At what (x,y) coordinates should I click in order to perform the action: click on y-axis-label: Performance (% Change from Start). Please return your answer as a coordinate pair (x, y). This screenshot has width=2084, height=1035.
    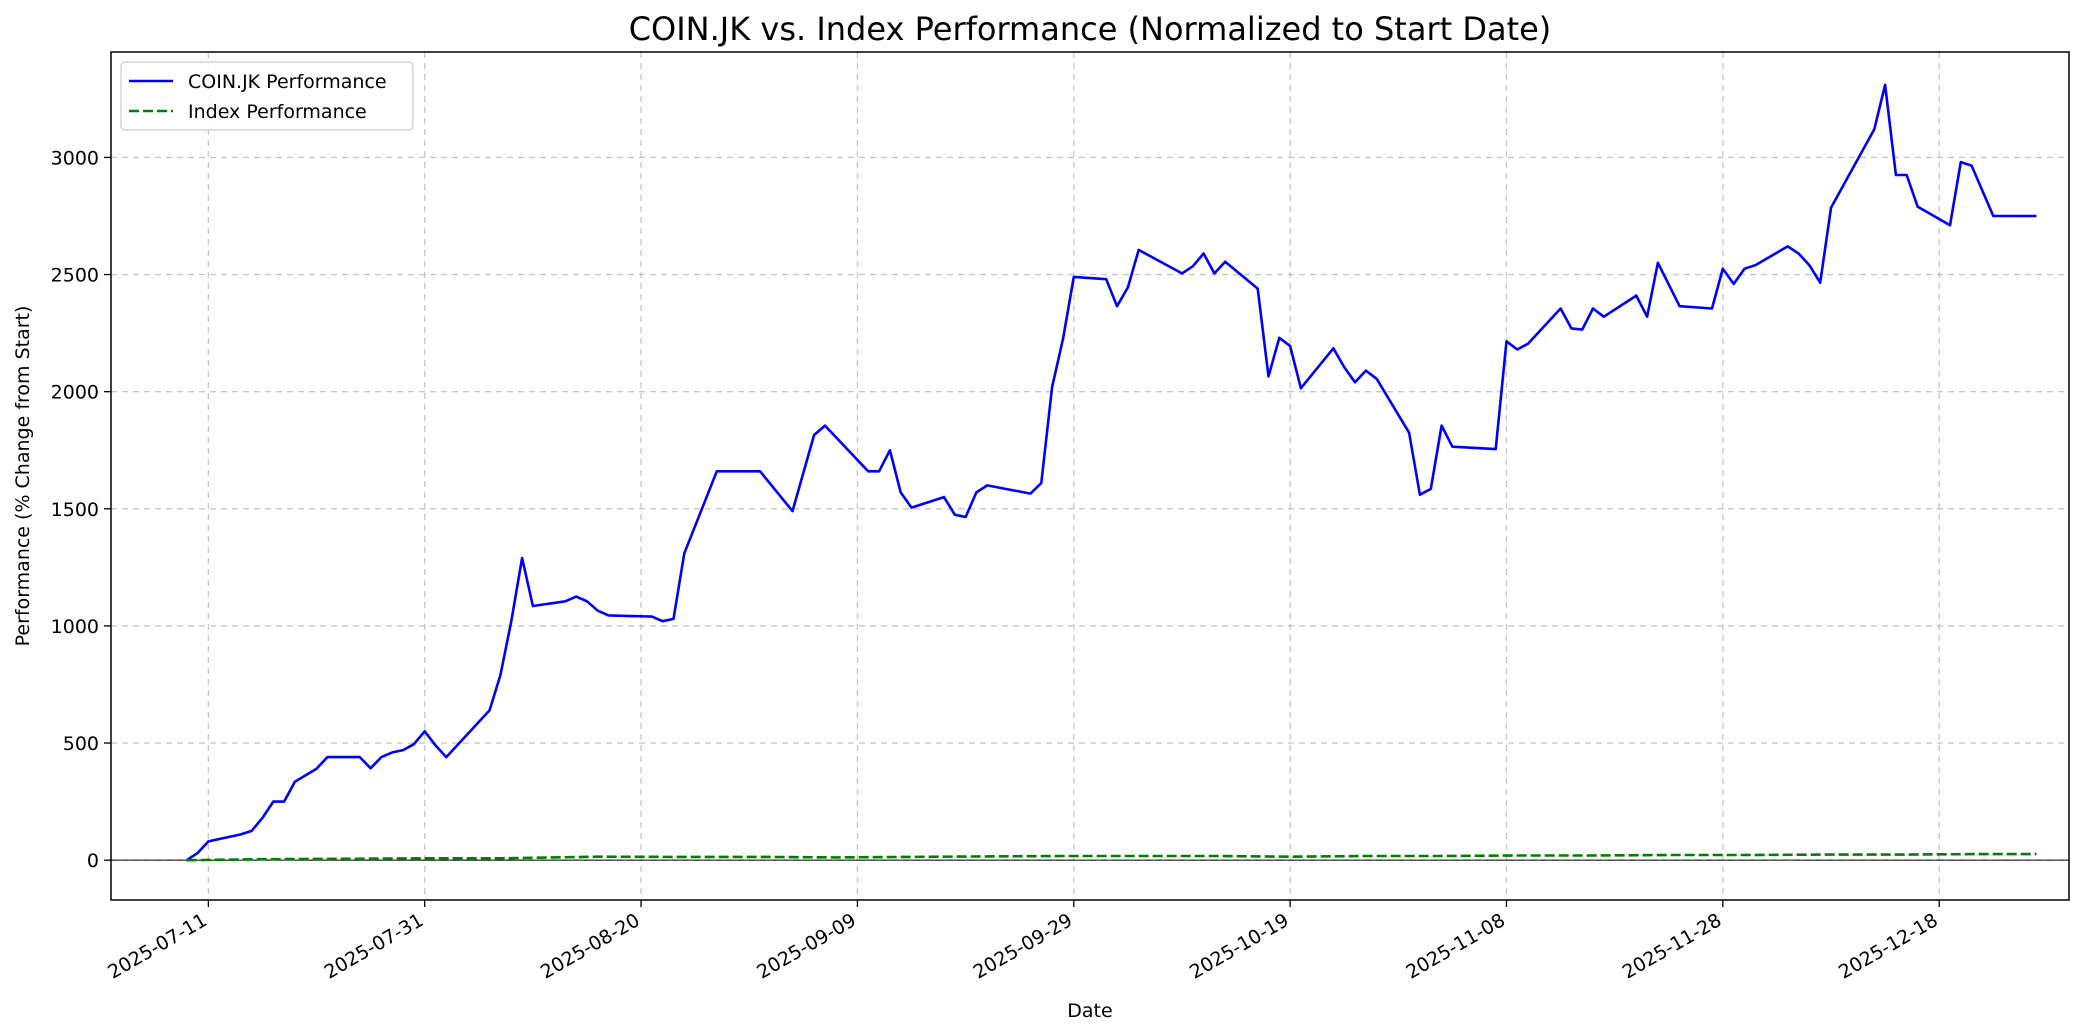
    Looking at the image, I should click on (23, 476).